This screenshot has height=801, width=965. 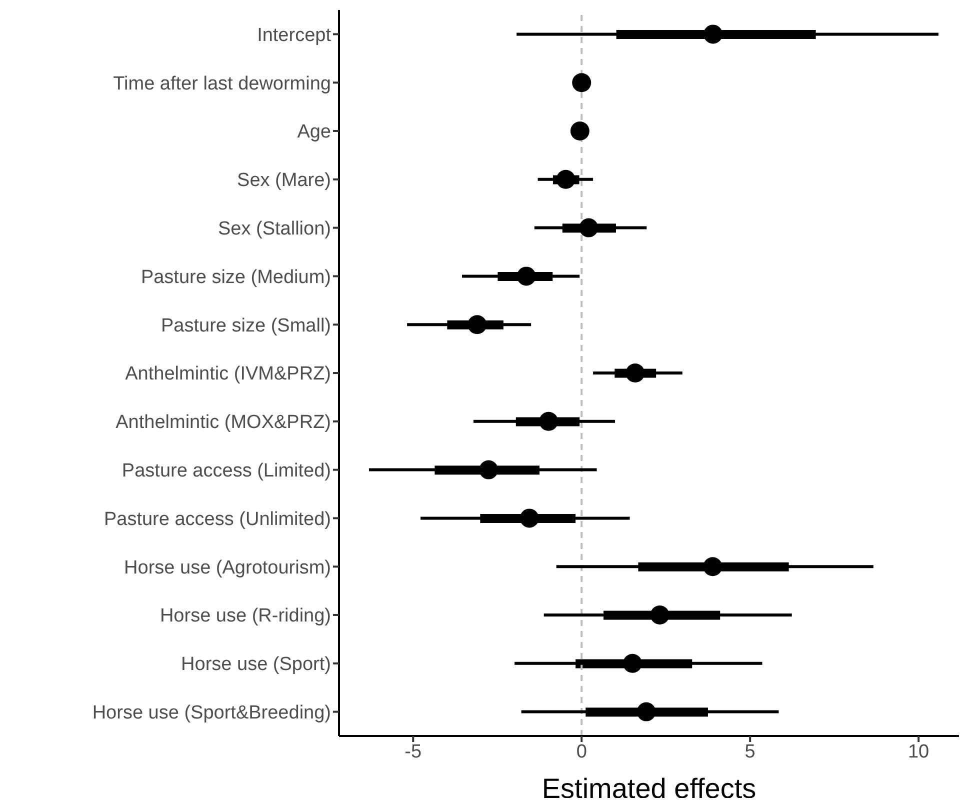 I want to click on y-tick-label: Pasture access (Limited), so click(x=226, y=471).